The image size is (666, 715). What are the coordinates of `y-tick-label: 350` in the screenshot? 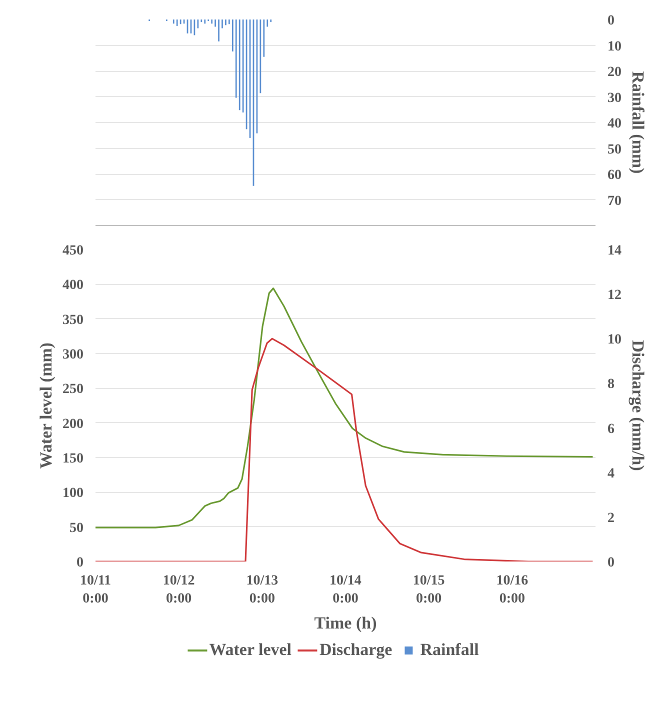 It's located at (73, 320).